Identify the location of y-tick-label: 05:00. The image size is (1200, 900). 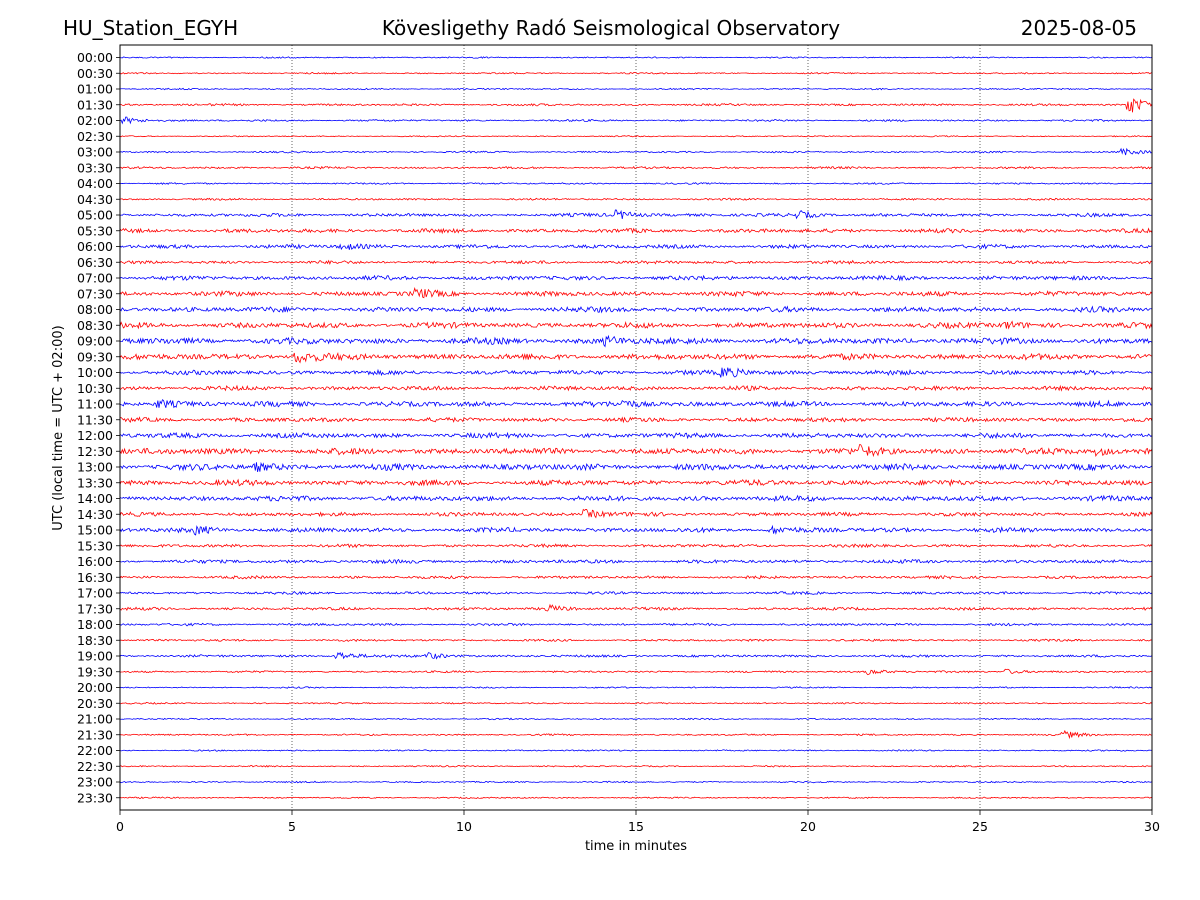
(95, 215).